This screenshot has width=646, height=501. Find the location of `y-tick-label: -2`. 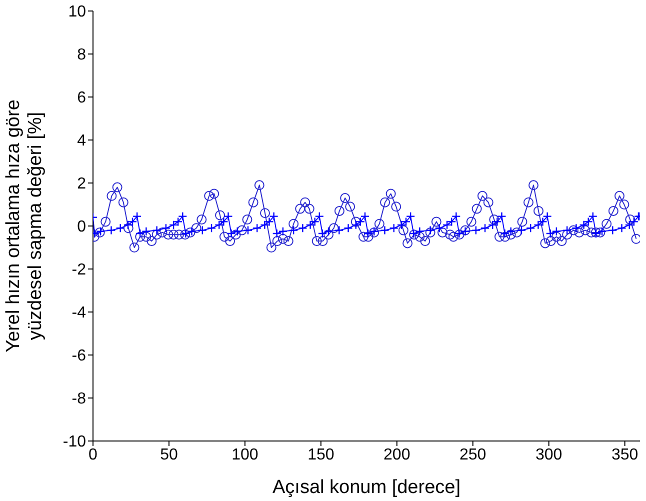

y-tick-label: -2 is located at coordinates (79, 270).